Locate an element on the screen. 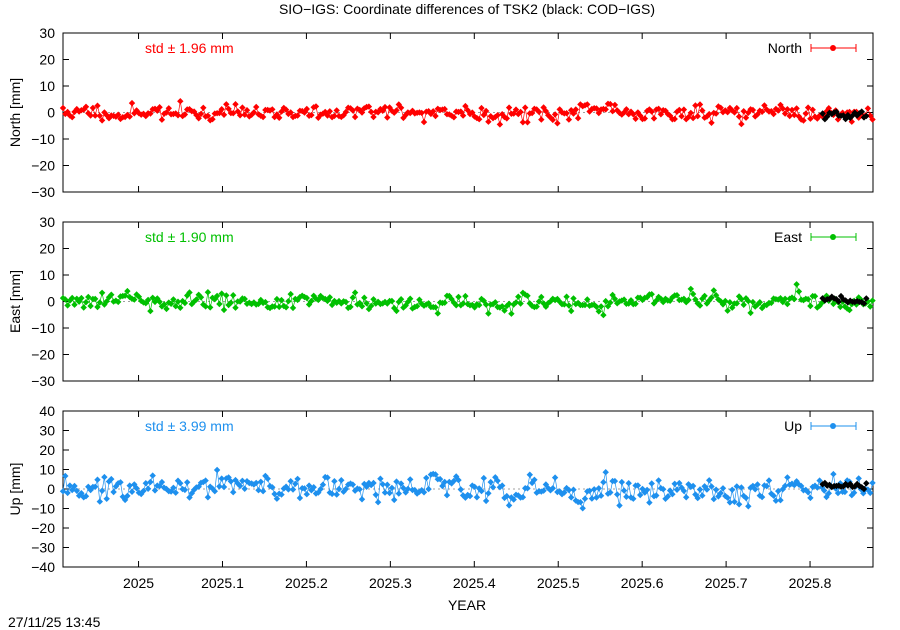 Image resolution: width=900 pixels, height=630 pixels. y-tick-label-north: 20 is located at coordinates (47, 60).